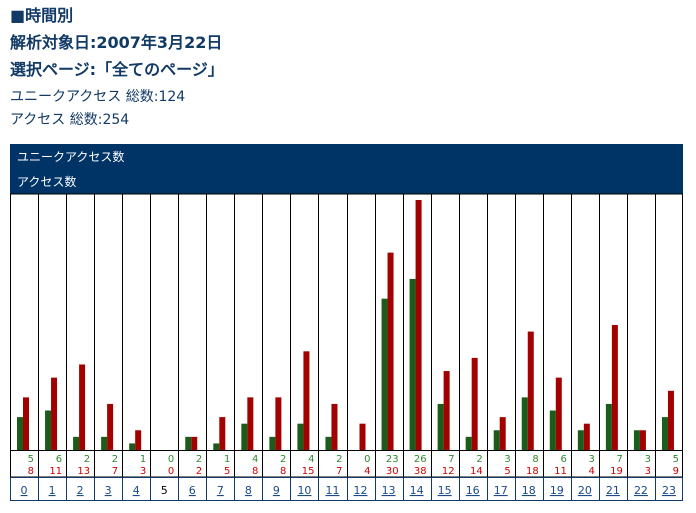  Describe the element at coordinates (389, 490) in the screenshot. I see `hour-link: 13` at that location.